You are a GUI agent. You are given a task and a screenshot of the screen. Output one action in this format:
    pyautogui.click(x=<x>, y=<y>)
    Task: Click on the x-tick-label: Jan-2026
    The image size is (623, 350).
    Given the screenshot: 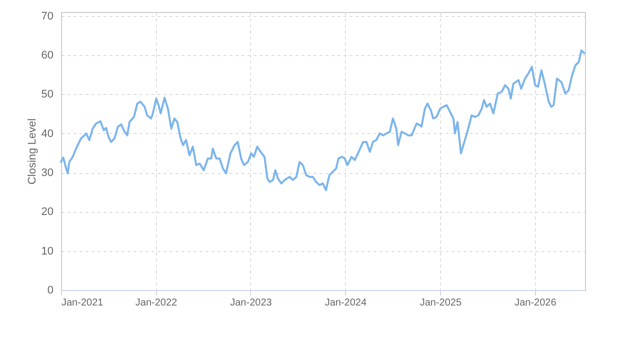 What is the action you would take?
    pyautogui.click(x=535, y=303)
    